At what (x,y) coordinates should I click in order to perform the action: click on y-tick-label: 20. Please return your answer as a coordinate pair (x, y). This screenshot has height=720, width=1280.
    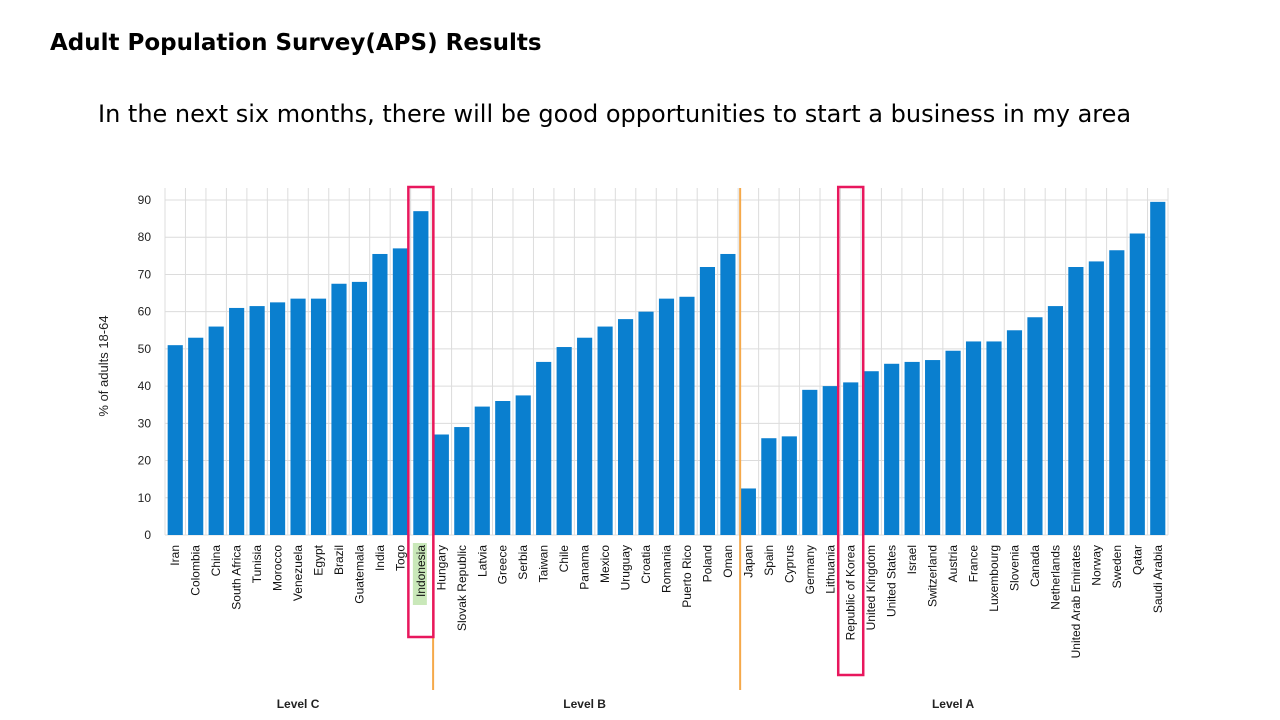
    Looking at the image, I should click on (145, 461).